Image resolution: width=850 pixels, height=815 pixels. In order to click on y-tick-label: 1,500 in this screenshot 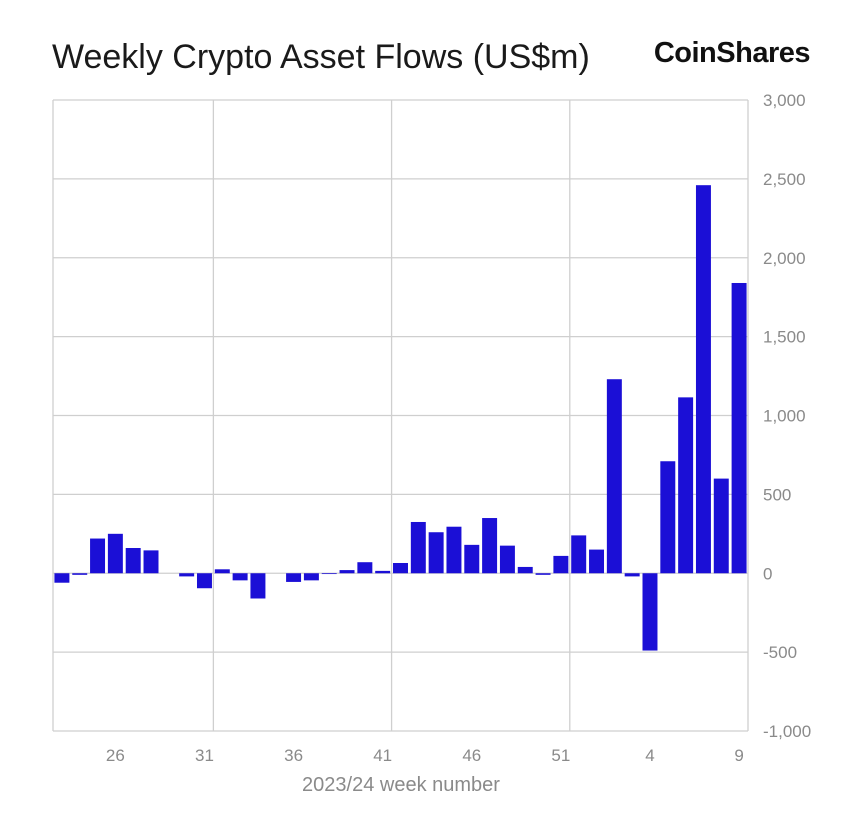, I will do `click(784, 337)`.